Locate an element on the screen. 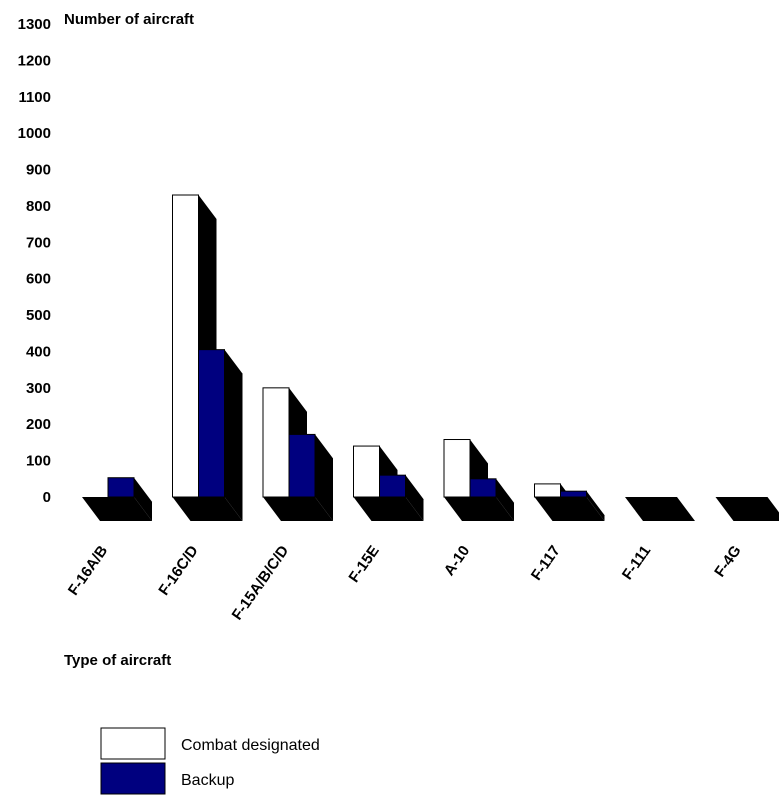 This screenshot has width=779, height=796. y-tick-label-4: 400 is located at coordinates (38, 351).